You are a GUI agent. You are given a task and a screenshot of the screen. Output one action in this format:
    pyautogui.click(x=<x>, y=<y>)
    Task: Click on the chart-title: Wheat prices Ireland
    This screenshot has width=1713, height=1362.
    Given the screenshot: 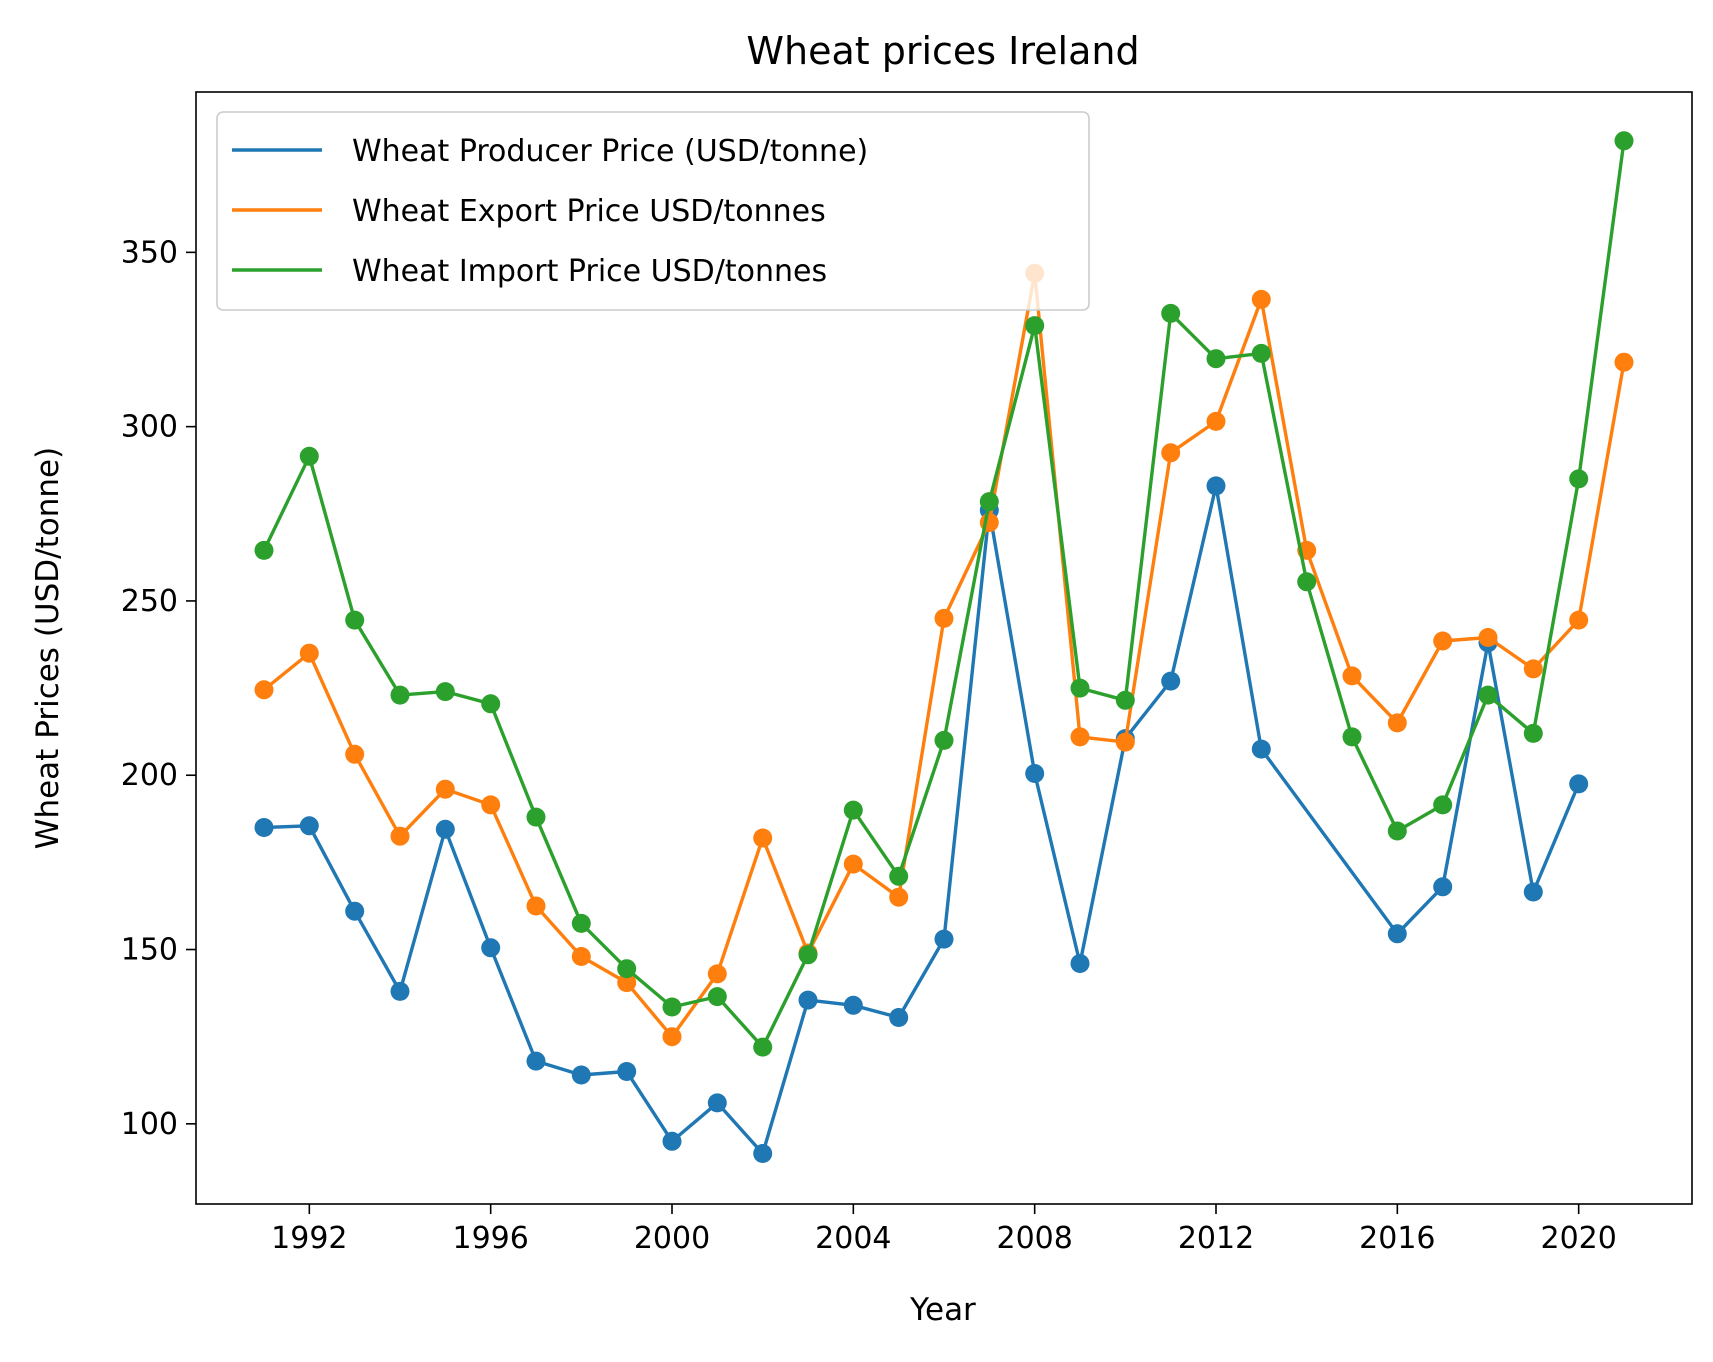 What is the action you would take?
    pyautogui.click(x=942, y=51)
    